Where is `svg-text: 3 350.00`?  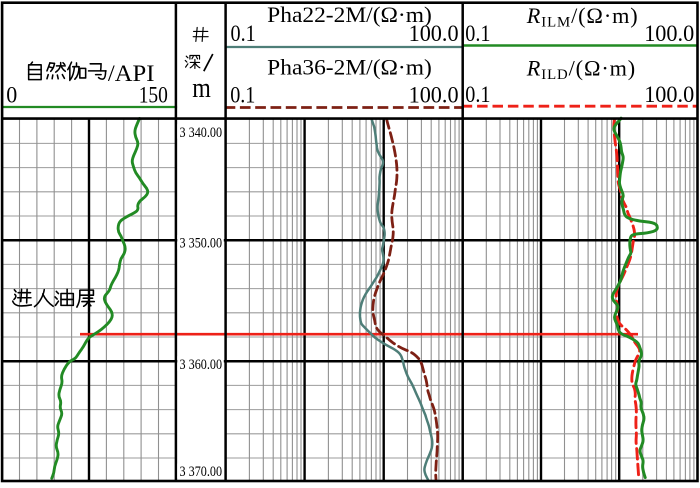
svg-text: 3 350.00 is located at coordinates (201, 244).